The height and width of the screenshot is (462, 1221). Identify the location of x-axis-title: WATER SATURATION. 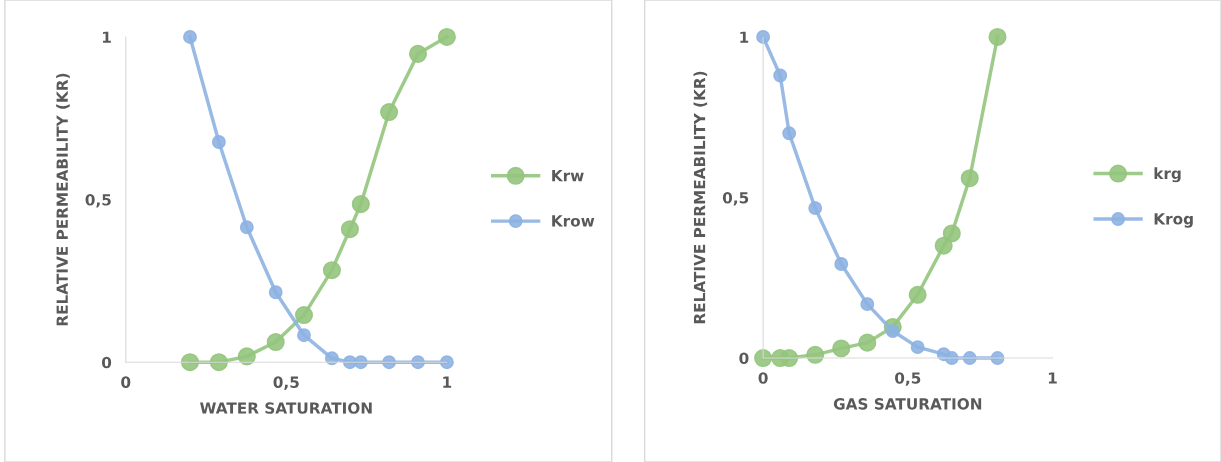
(286, 408).